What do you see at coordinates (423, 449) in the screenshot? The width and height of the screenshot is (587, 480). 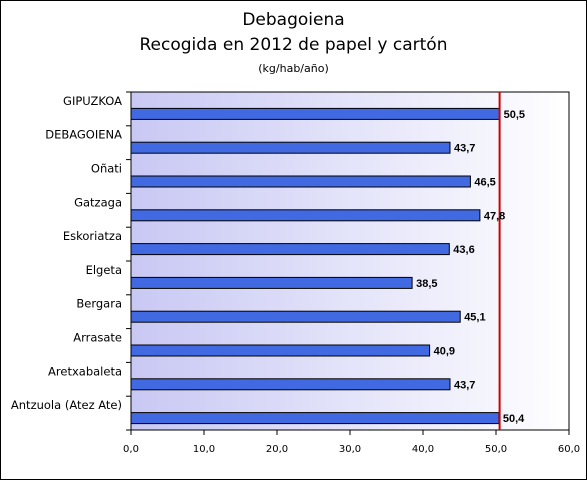 I see `x-tick-label-4: 40,0` at bounding box center [423, 449].